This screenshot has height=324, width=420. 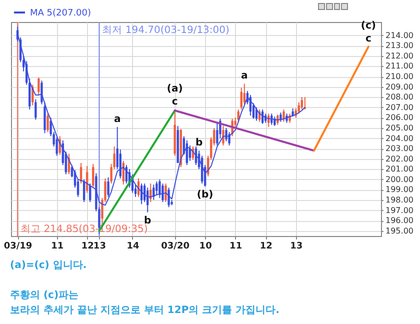 What do you see at coordinates (400, 77) in the screenshot?
I see `y-tick-label: 210.00` at bounding box center [400, 77].